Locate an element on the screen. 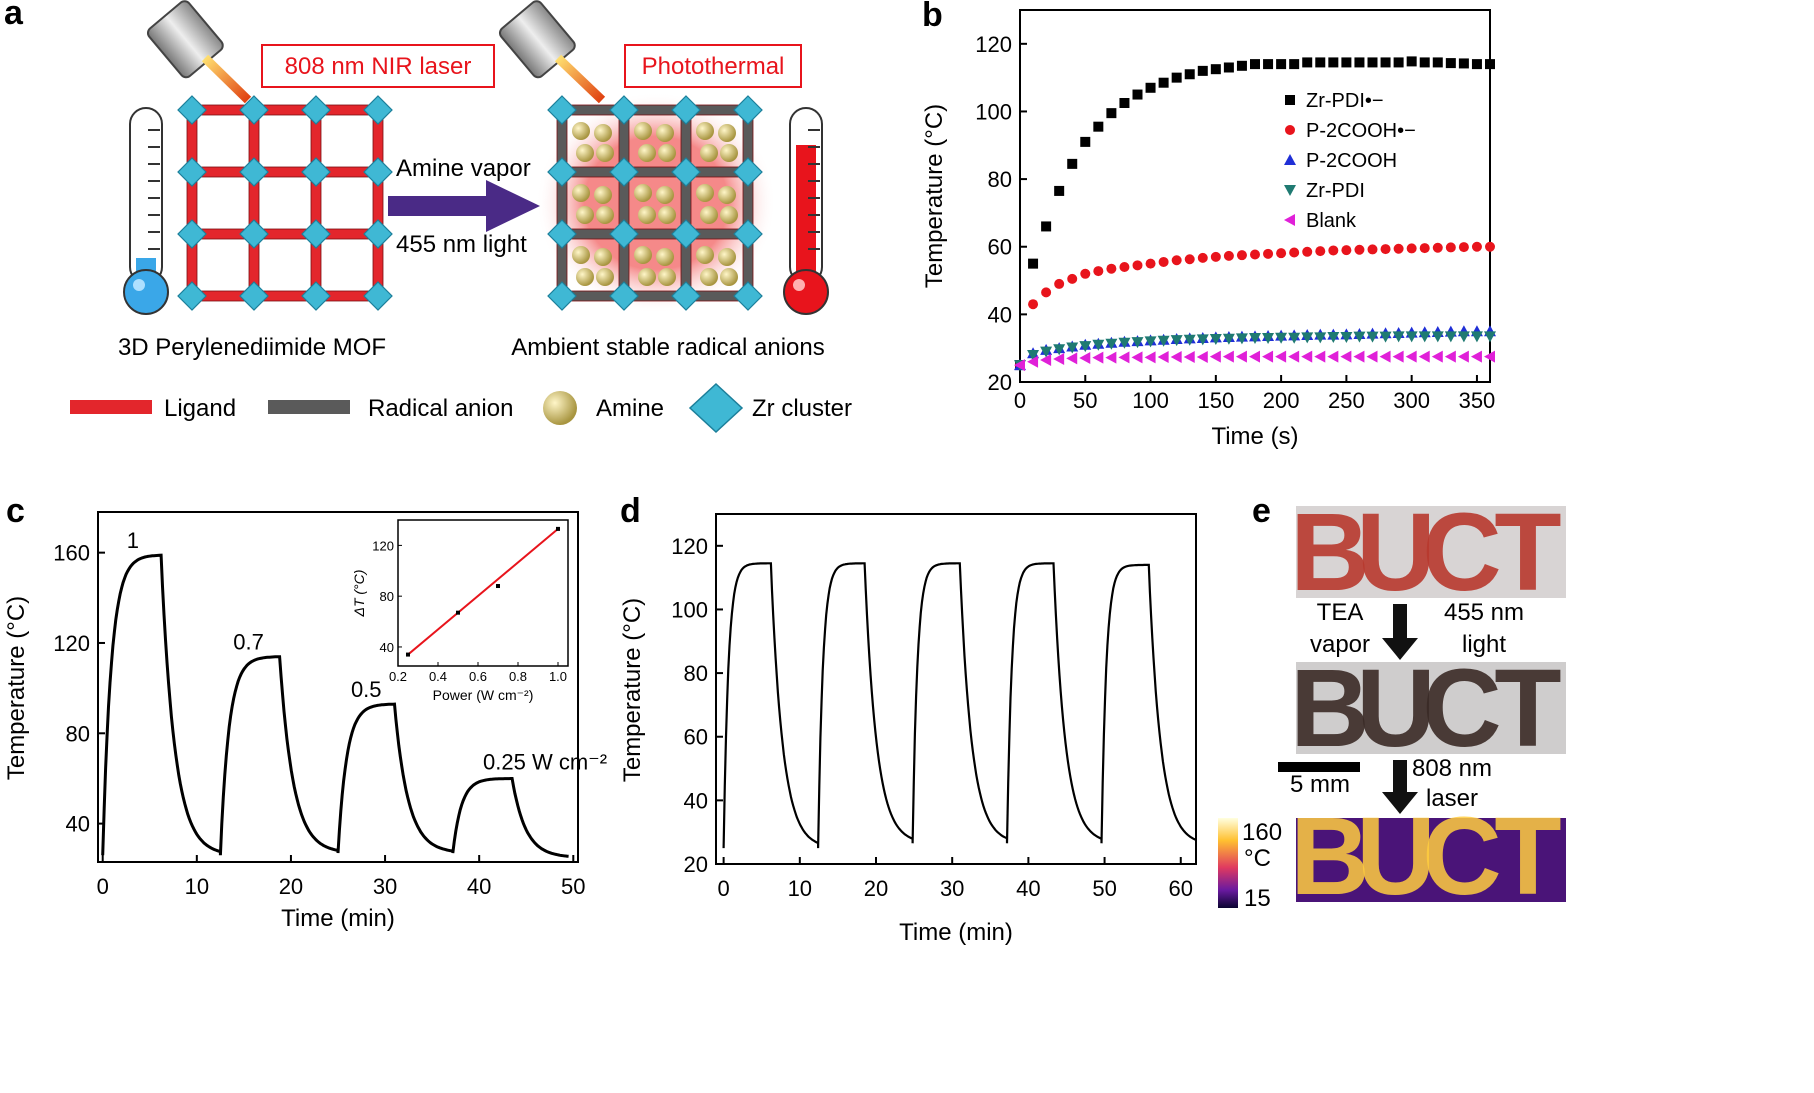 This screenshot has height=1093, width=1814. plot-c-xlabel: Time (min) is located at coordinates (338, 918).